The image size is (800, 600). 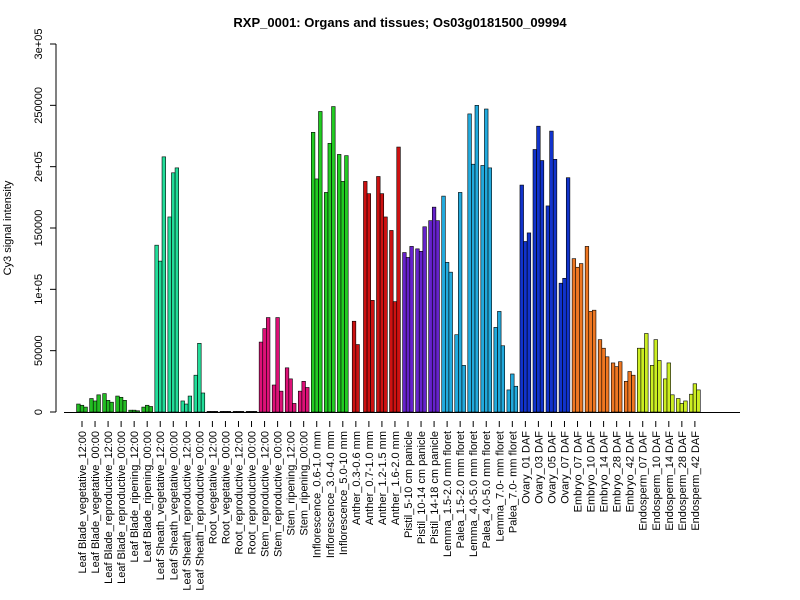 I want to click on y-tick-label: 250000, so click(x=39, y=105).